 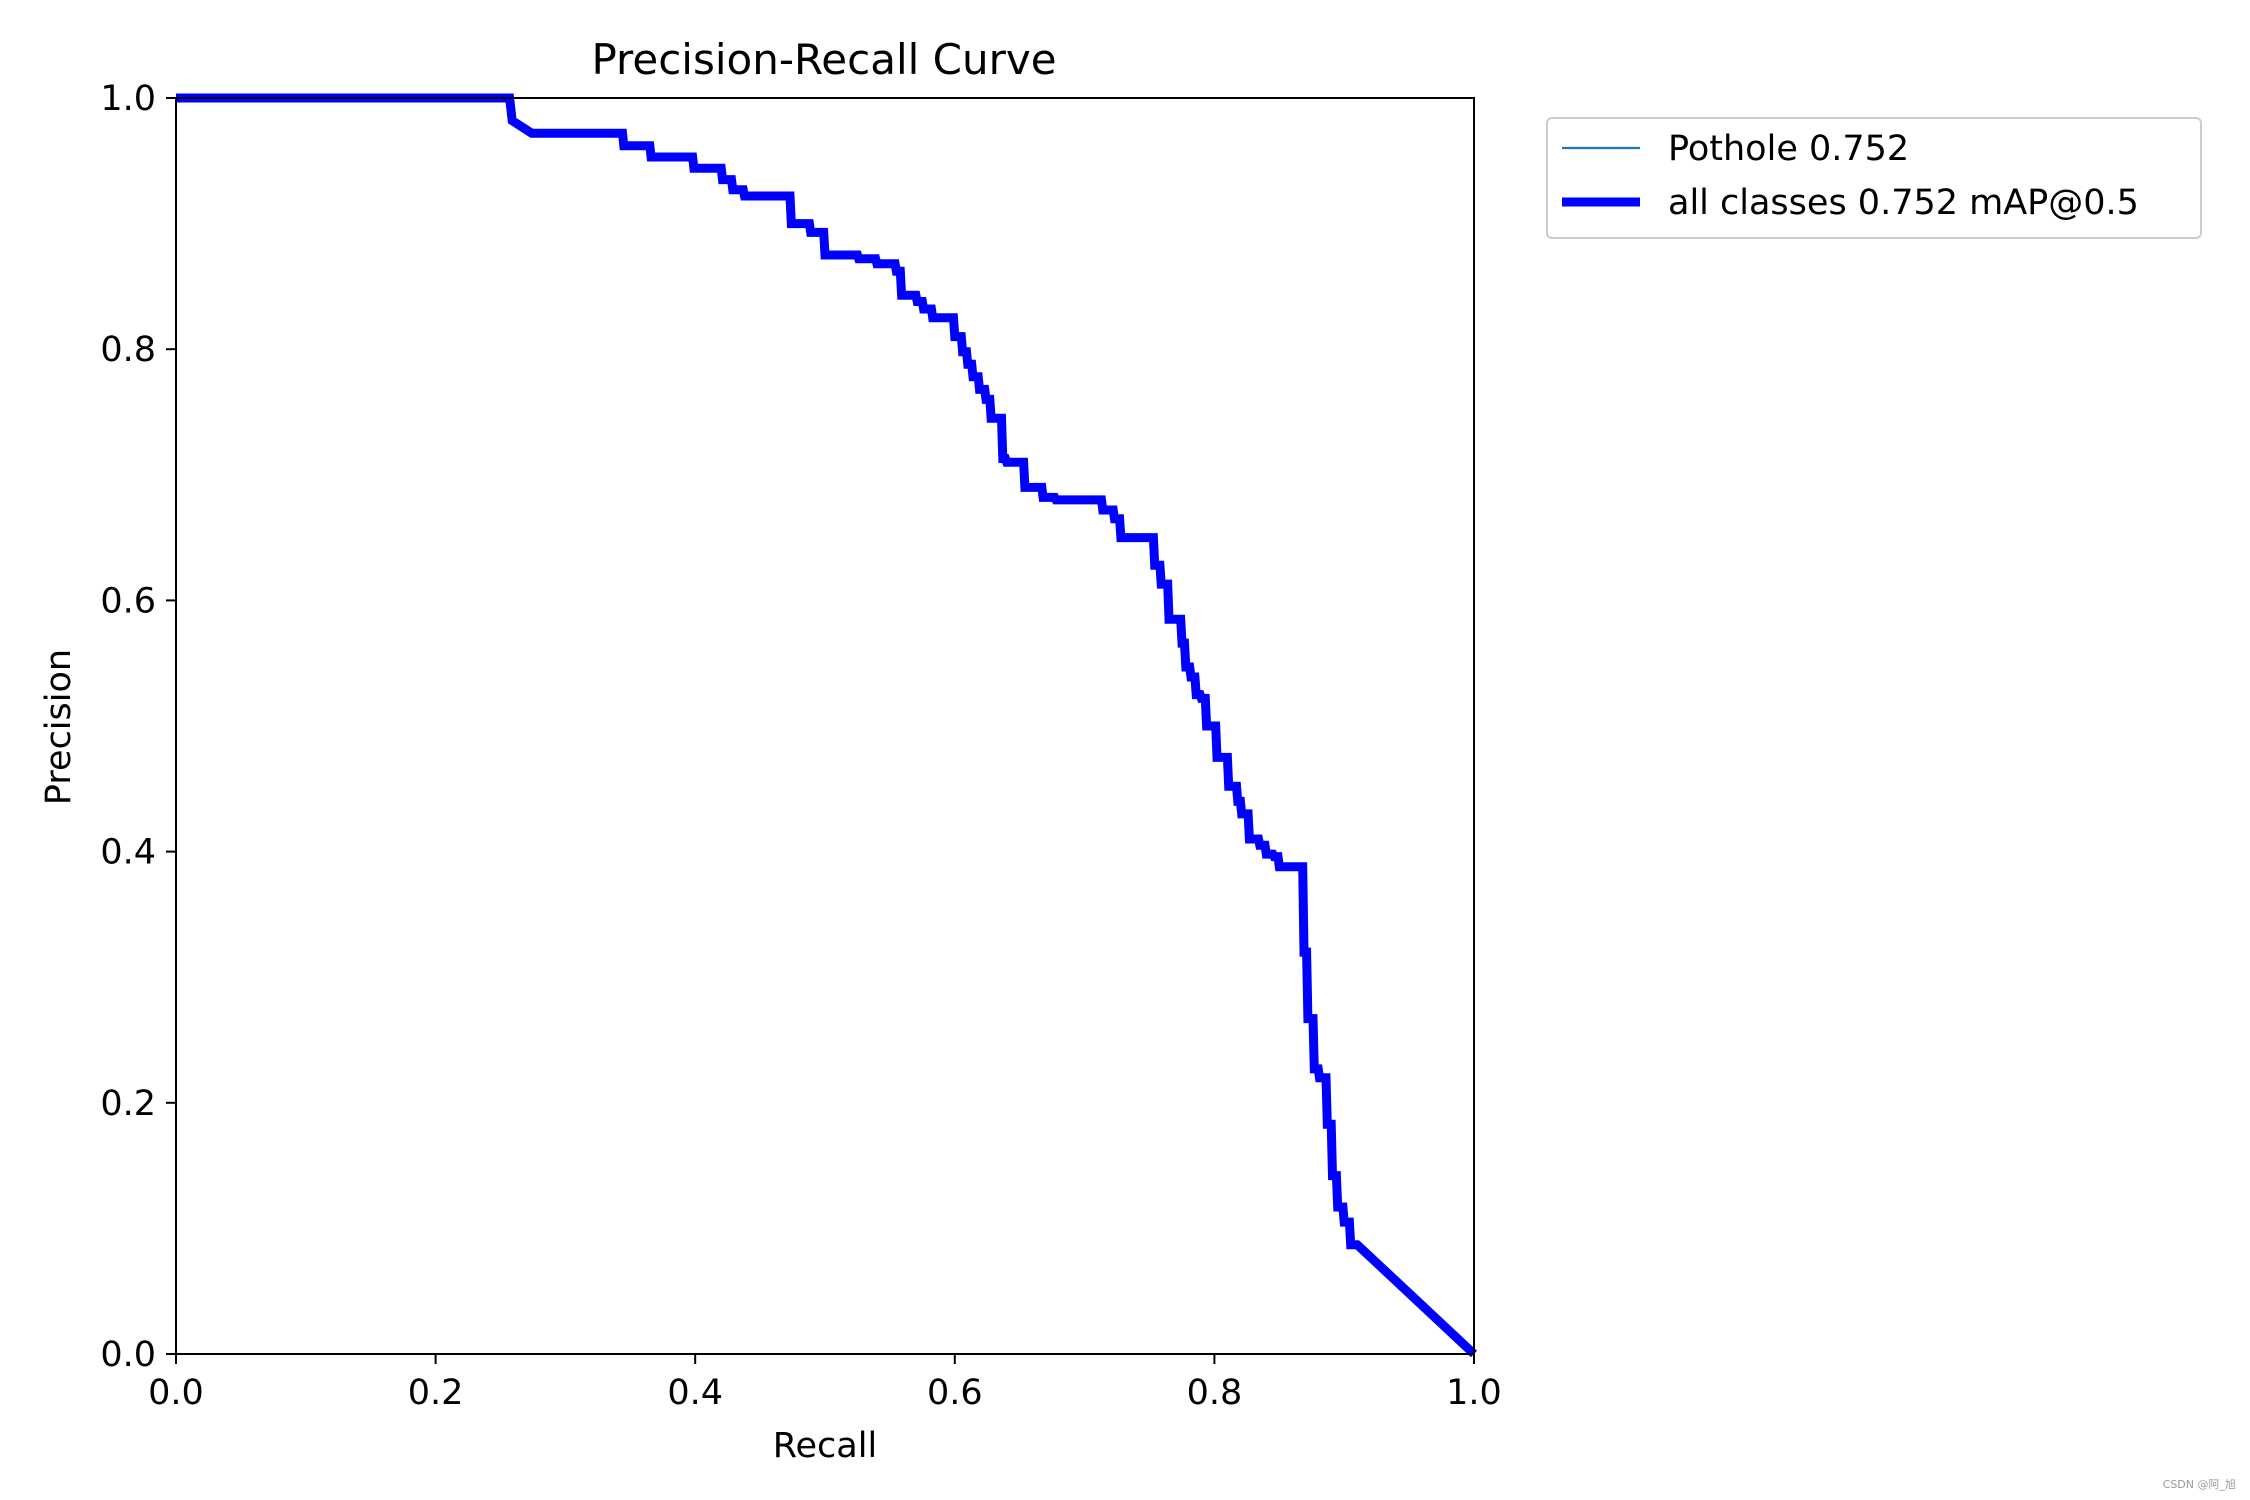 I want to click on x-tick-label: 0.0, so click(x=176, y=1393).